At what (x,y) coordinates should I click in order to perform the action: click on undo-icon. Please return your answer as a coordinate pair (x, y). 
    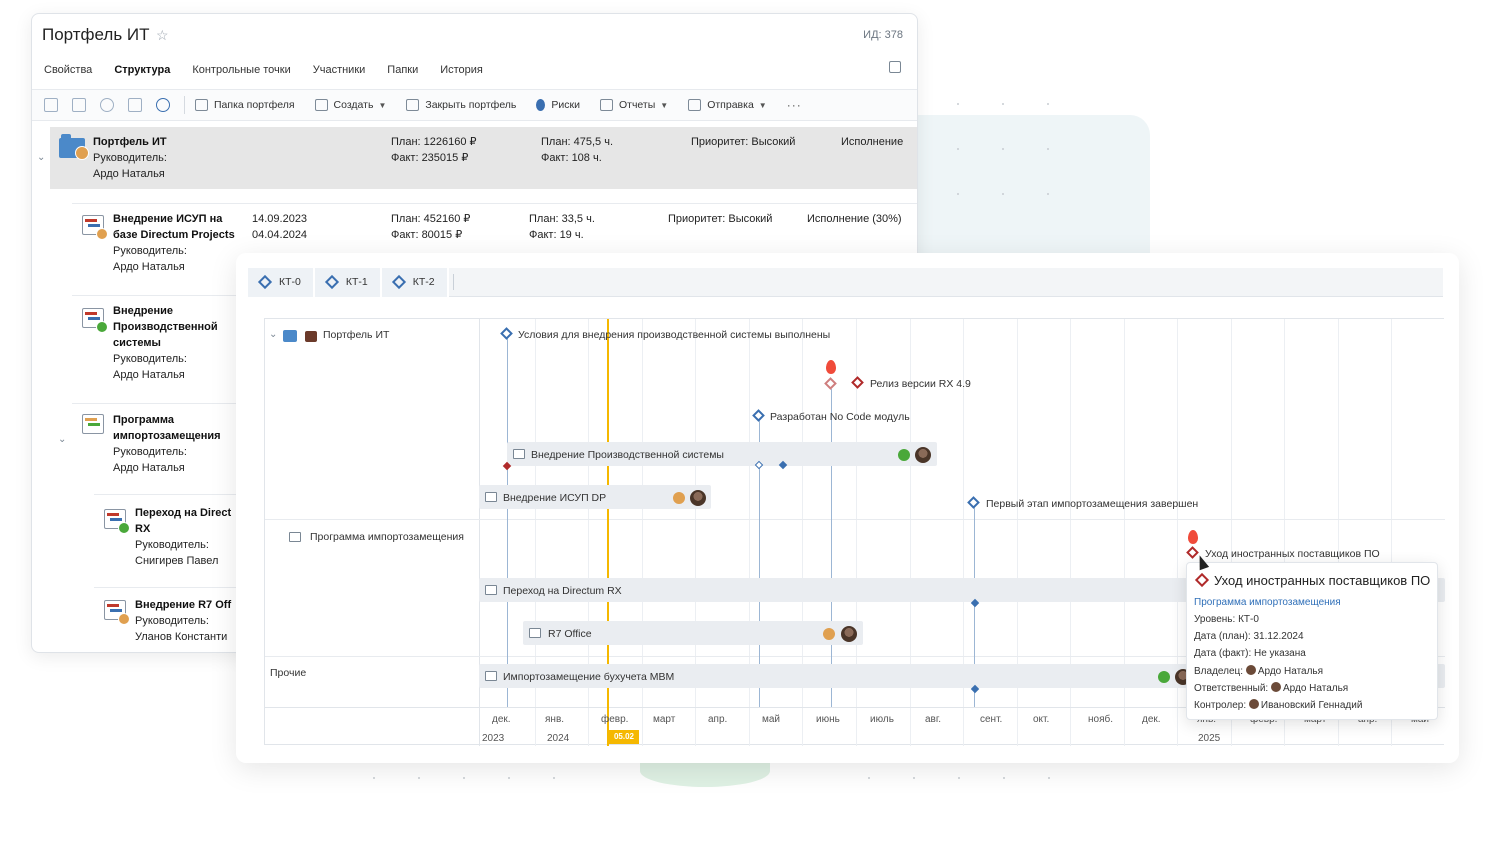
    Looking at the image, I should click on (107, 105).